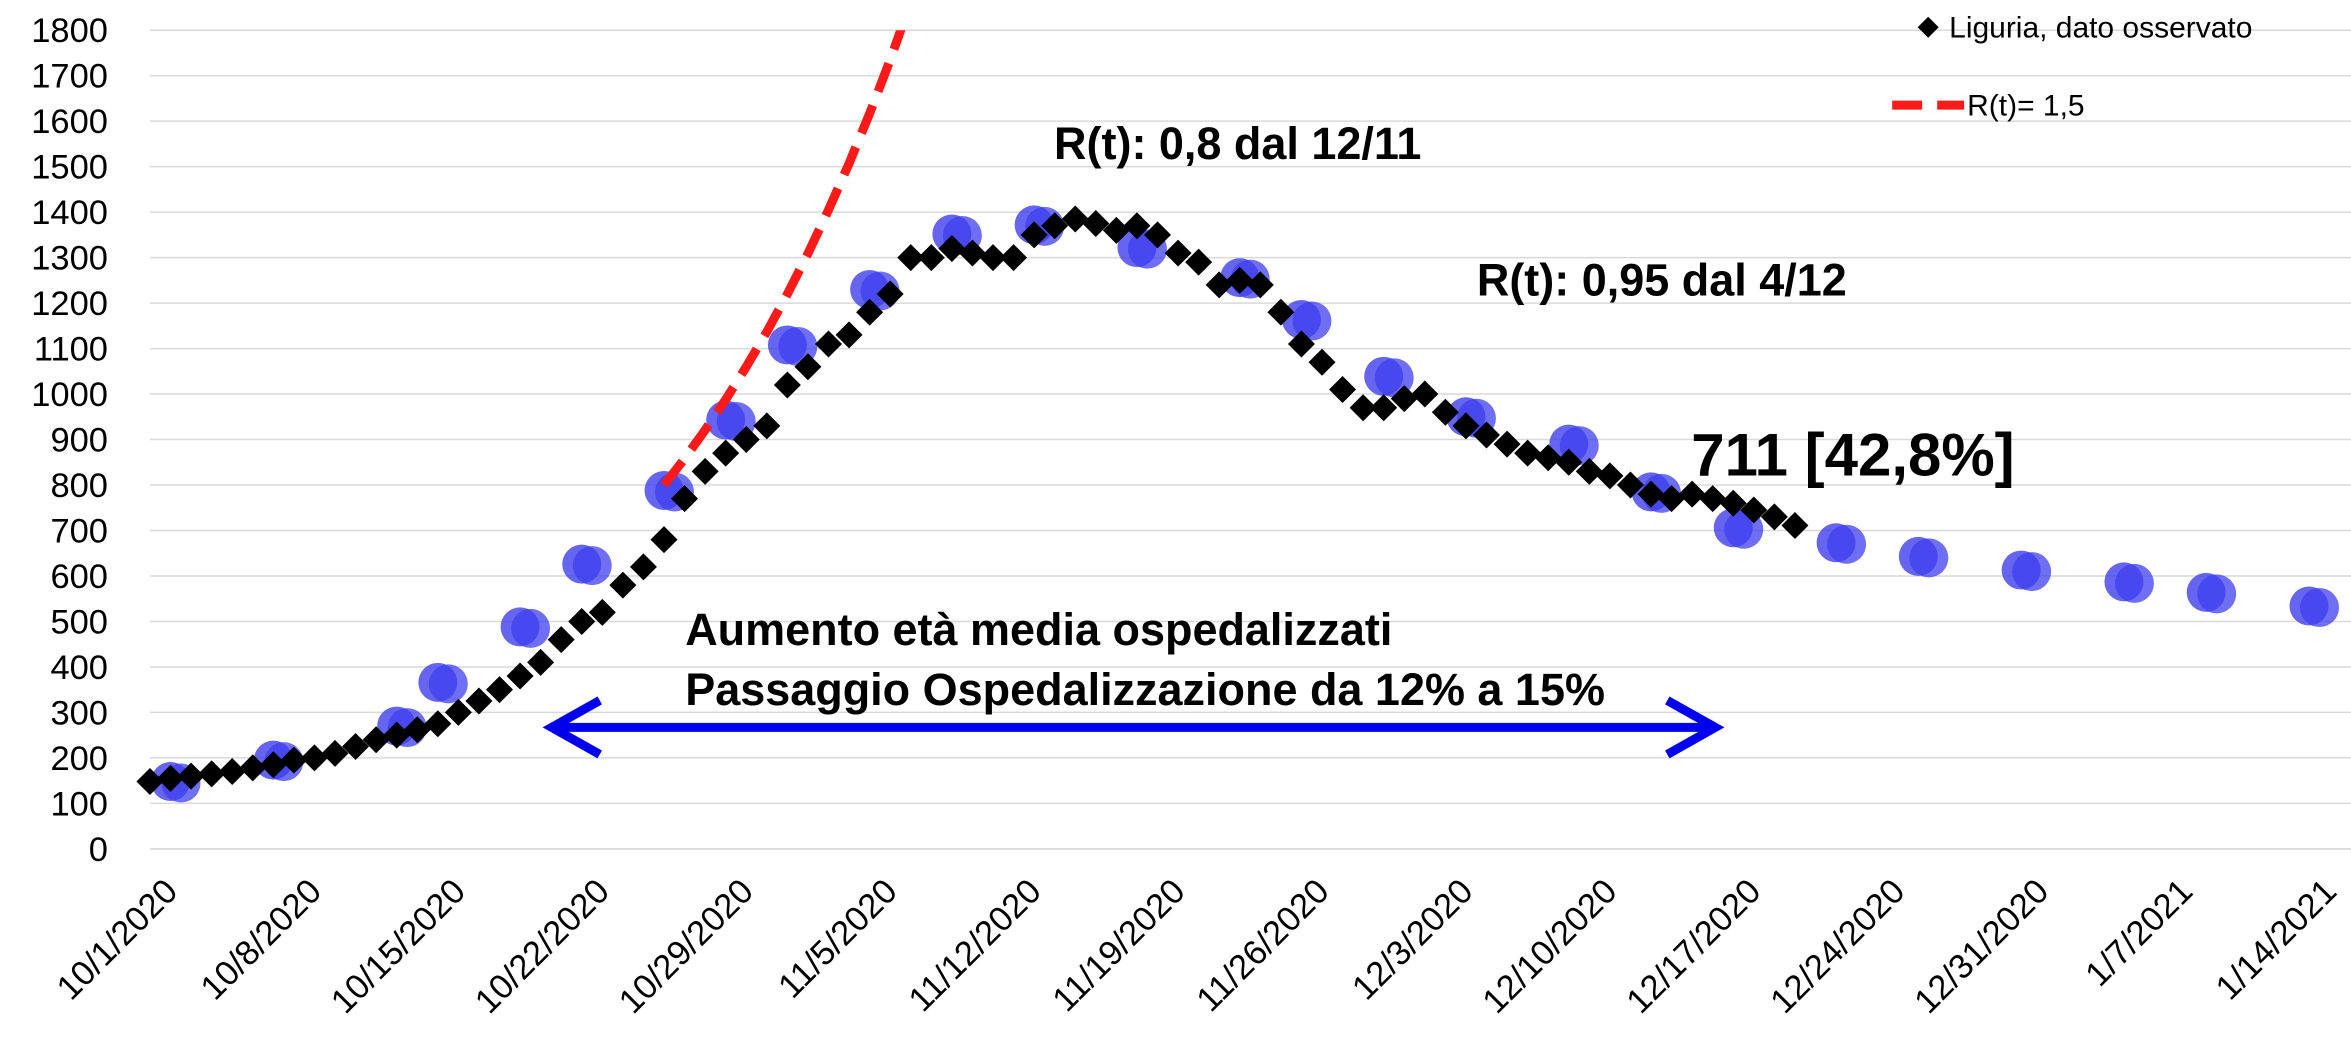 The height and width of the screenshot is (1047, 2351). I want to click on legend-label: R(t)= 1,5, so click(2025, 106).